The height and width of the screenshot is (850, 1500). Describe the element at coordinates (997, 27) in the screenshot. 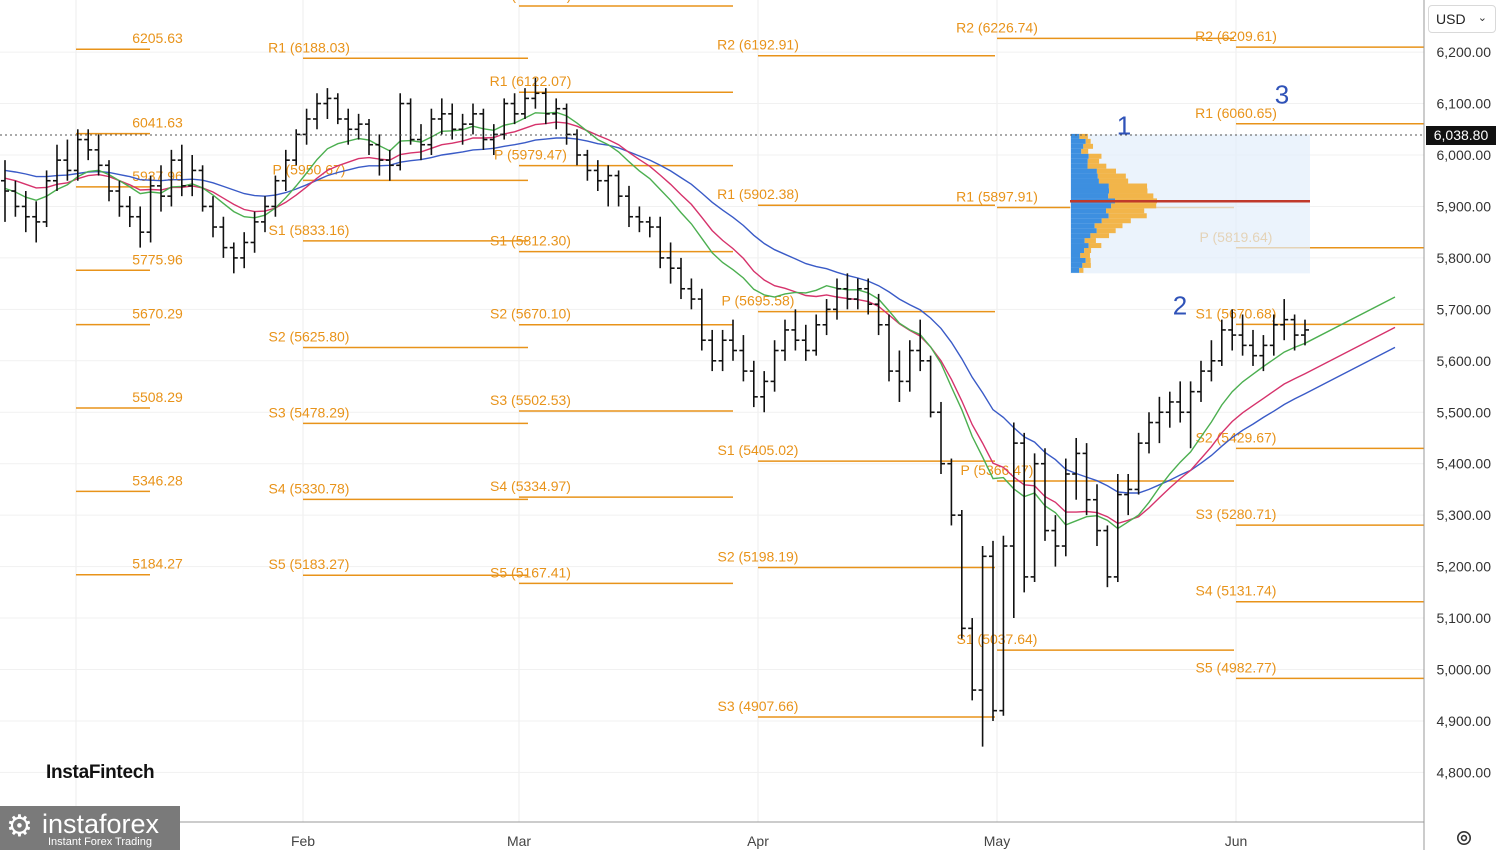

I see `pivot-label: R2 (6226.74)` at that location.